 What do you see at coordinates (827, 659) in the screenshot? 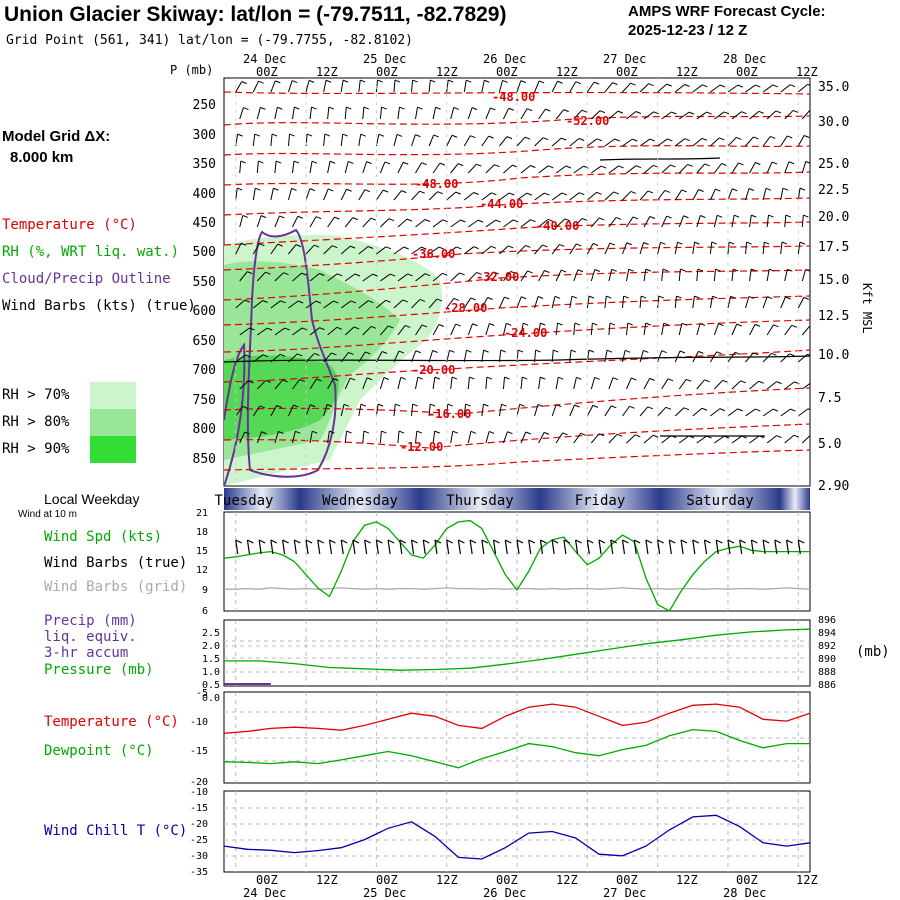
I see `pressure-sfc-tick: 890` at bounding box center [827, 659].